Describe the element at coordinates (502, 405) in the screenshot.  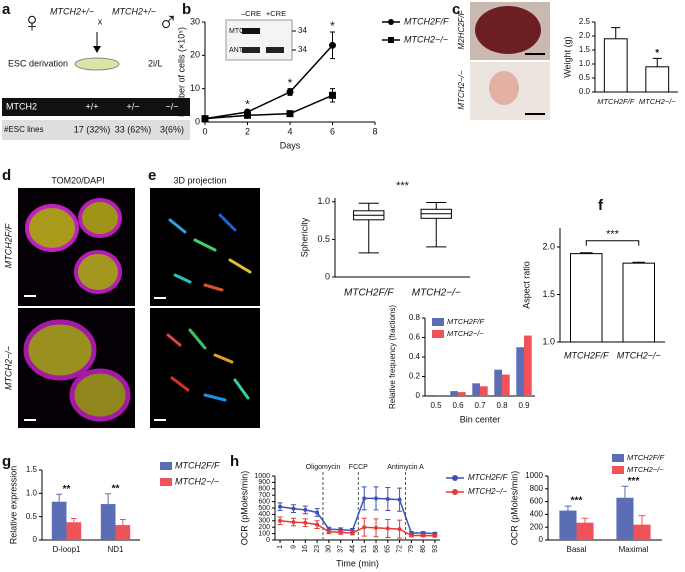
I see `x-tick-label: 0.8` at that location.